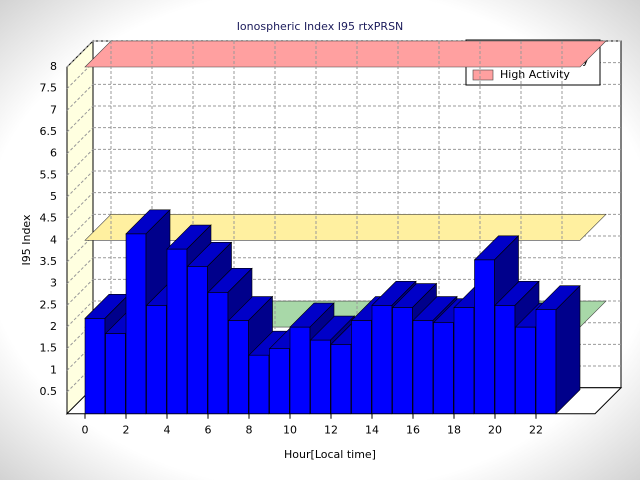  Describe the element at coordinates (483, 75) in the screenshot. I see `legend-swatch` at that location.